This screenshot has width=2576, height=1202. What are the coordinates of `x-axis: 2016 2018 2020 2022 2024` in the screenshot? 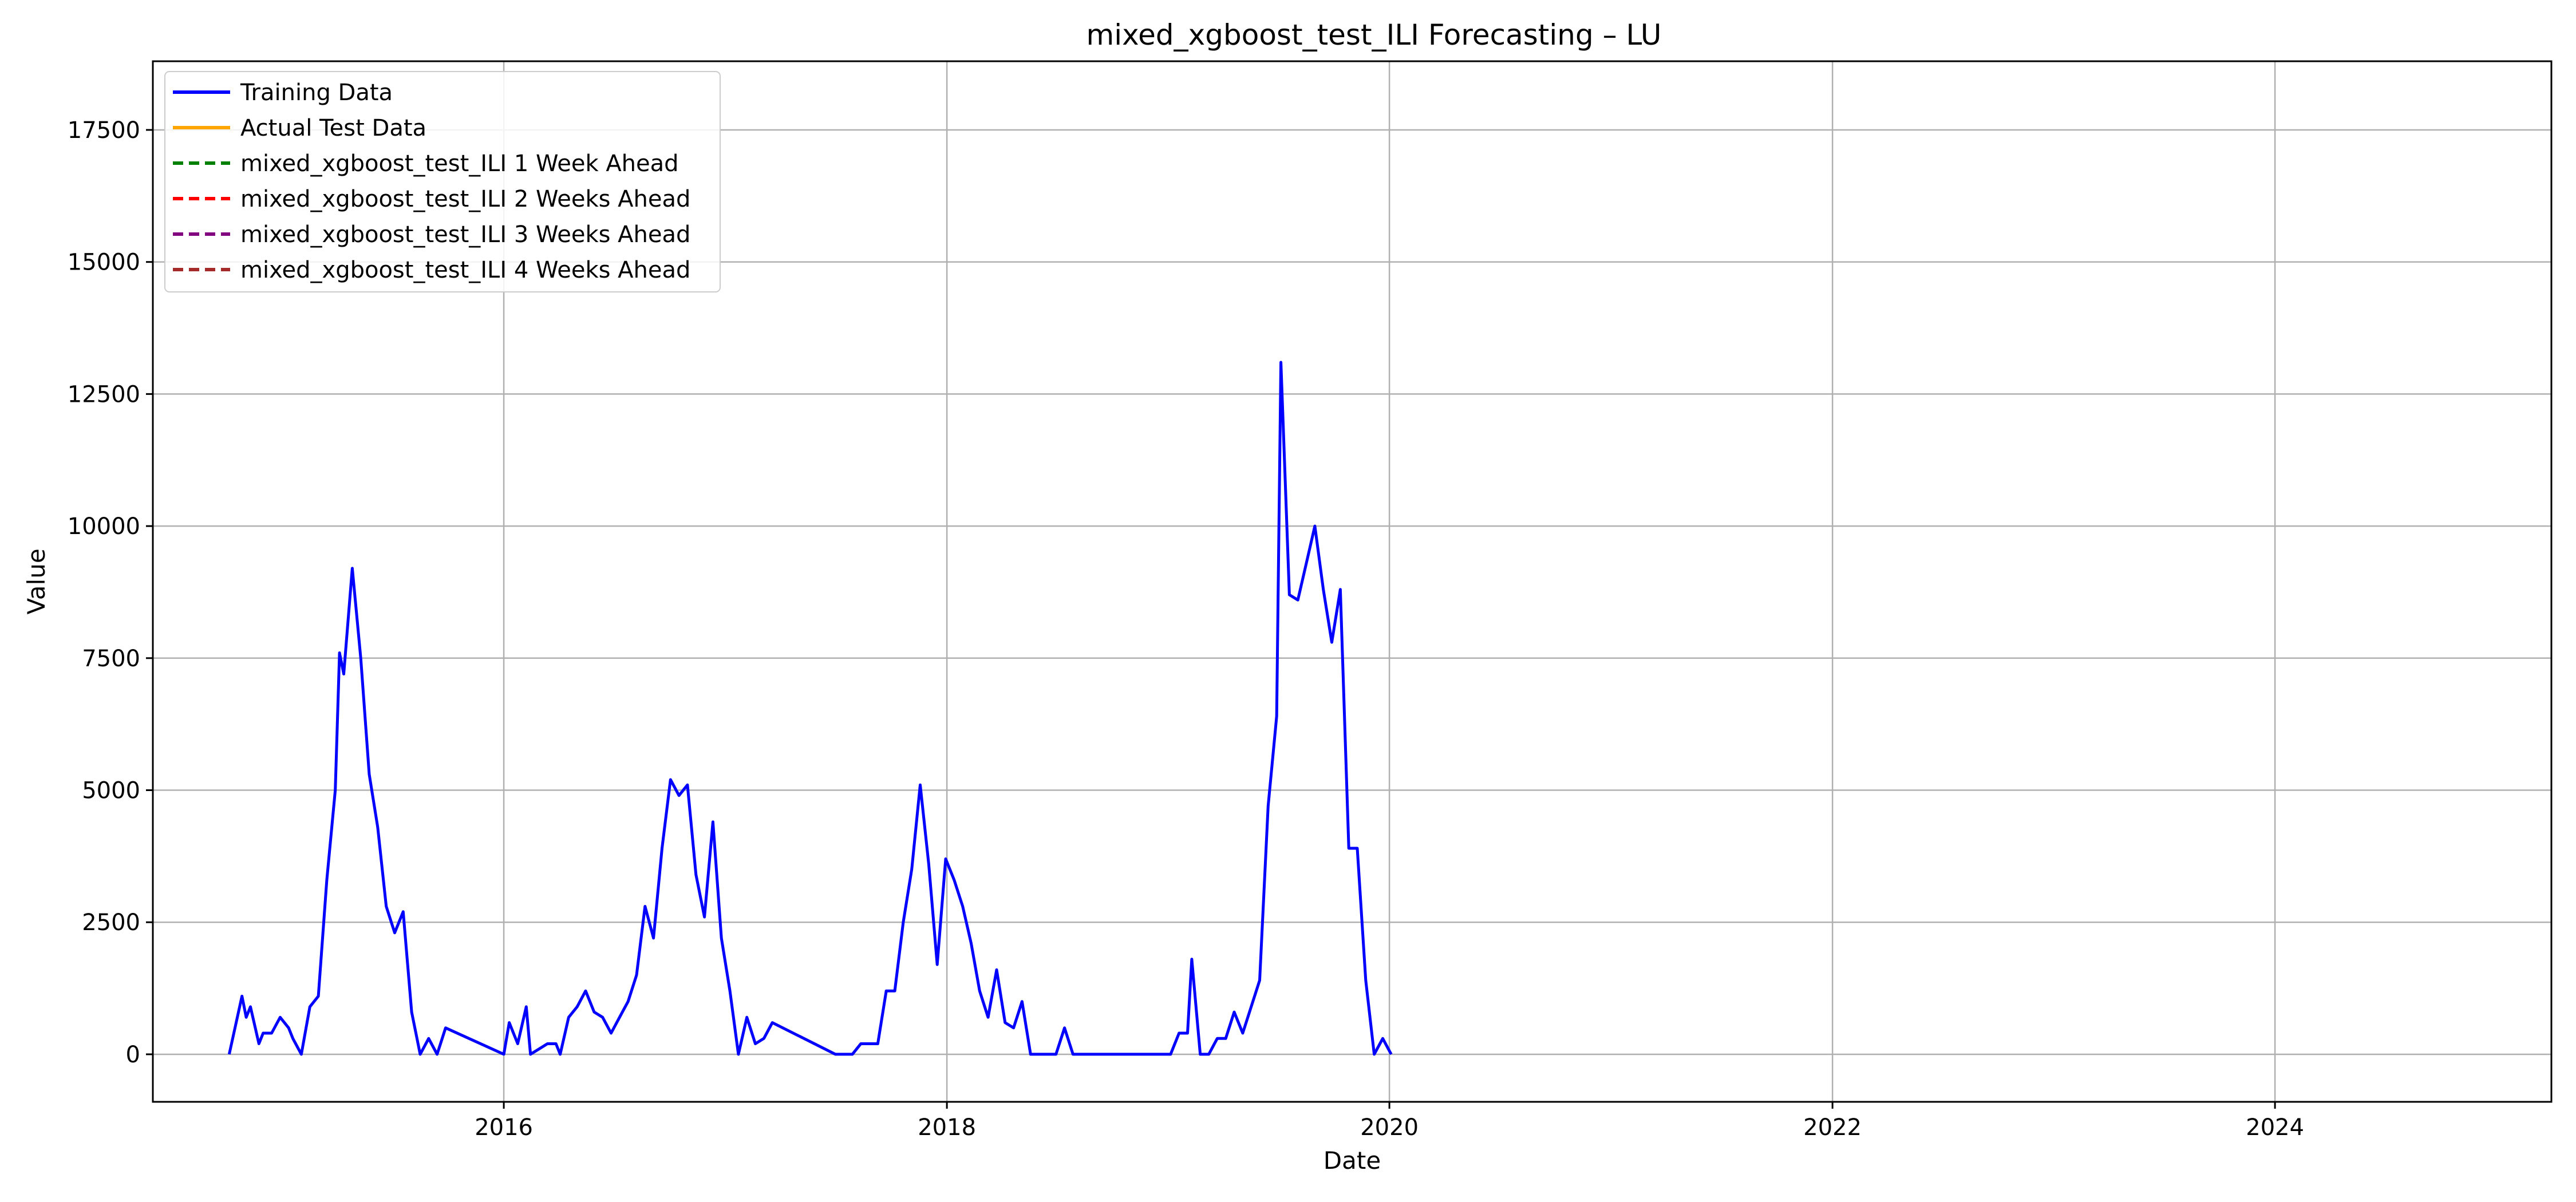 It's located at (1389, 1121).